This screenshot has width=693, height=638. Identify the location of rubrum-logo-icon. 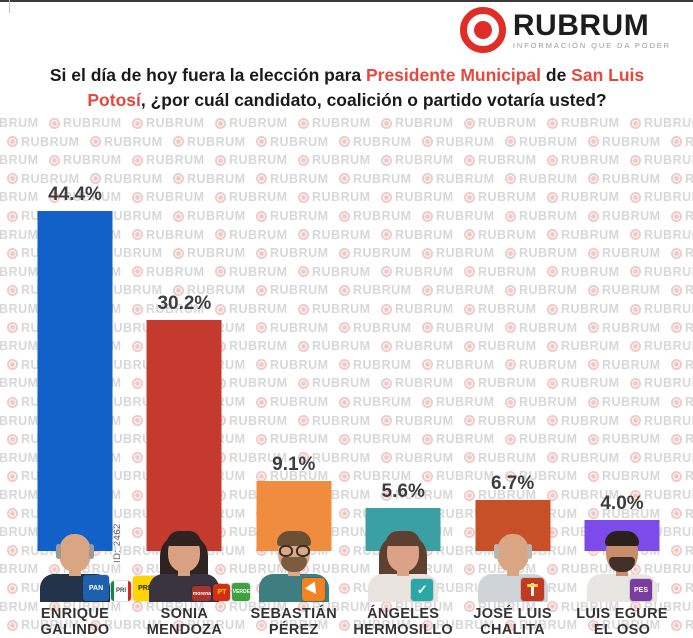
(482, 30).